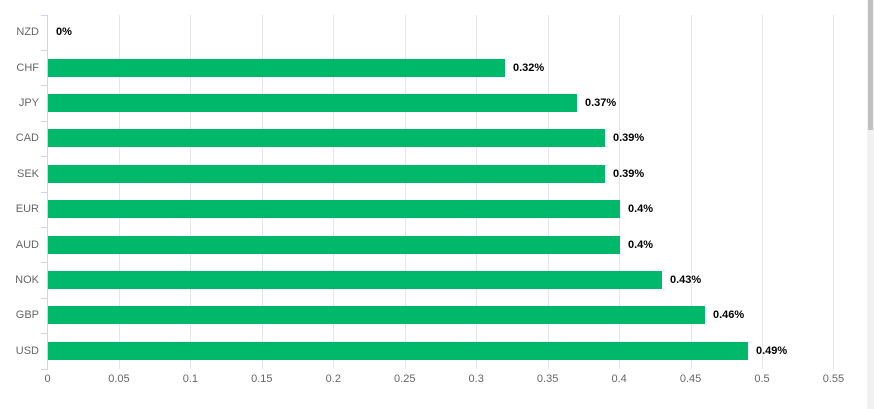 The image size is (874, 409). Describe the element at coordinates (27, 280) in the screenshot. I see `category-label-nok: NOK` at that location.